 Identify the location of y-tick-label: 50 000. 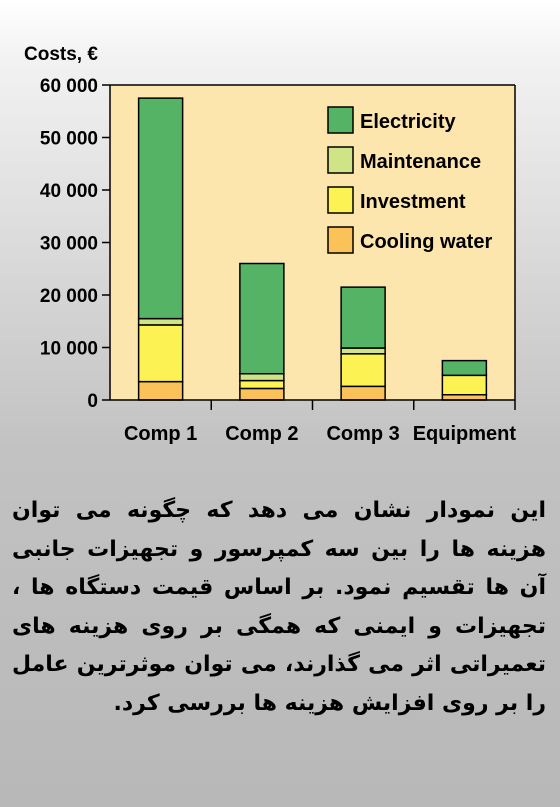
(69, 139).